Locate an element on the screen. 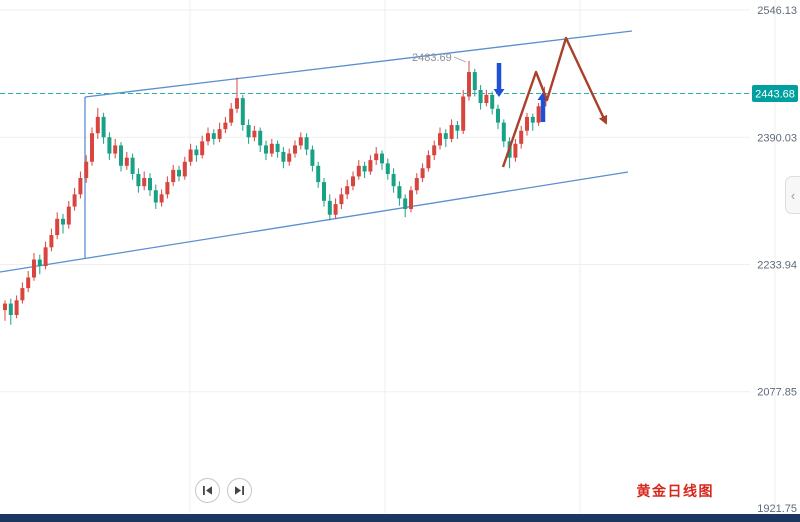 The height and width of the screenshot is (522, 800). svg-text: 2077.85 is located at coordinates (777, 393).